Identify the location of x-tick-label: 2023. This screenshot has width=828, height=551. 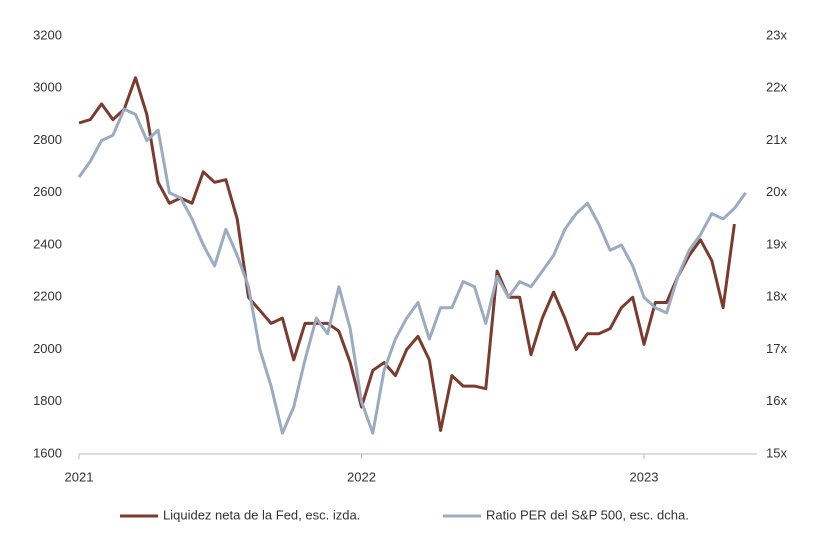
(644, 476).